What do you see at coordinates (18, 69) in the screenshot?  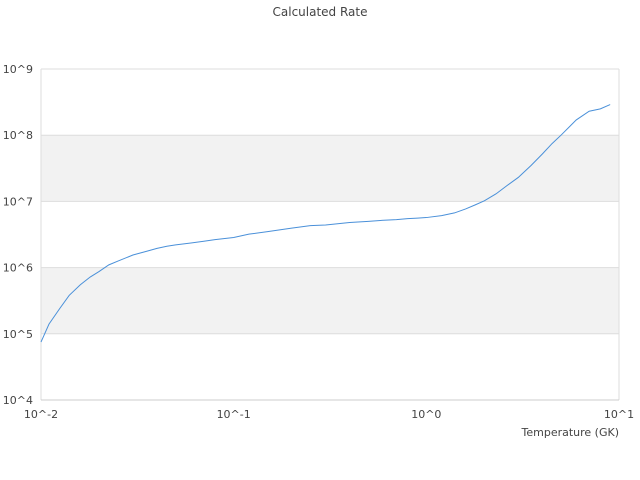 I see `y-tick-label: 10^9` at bounding box center [18, 69].